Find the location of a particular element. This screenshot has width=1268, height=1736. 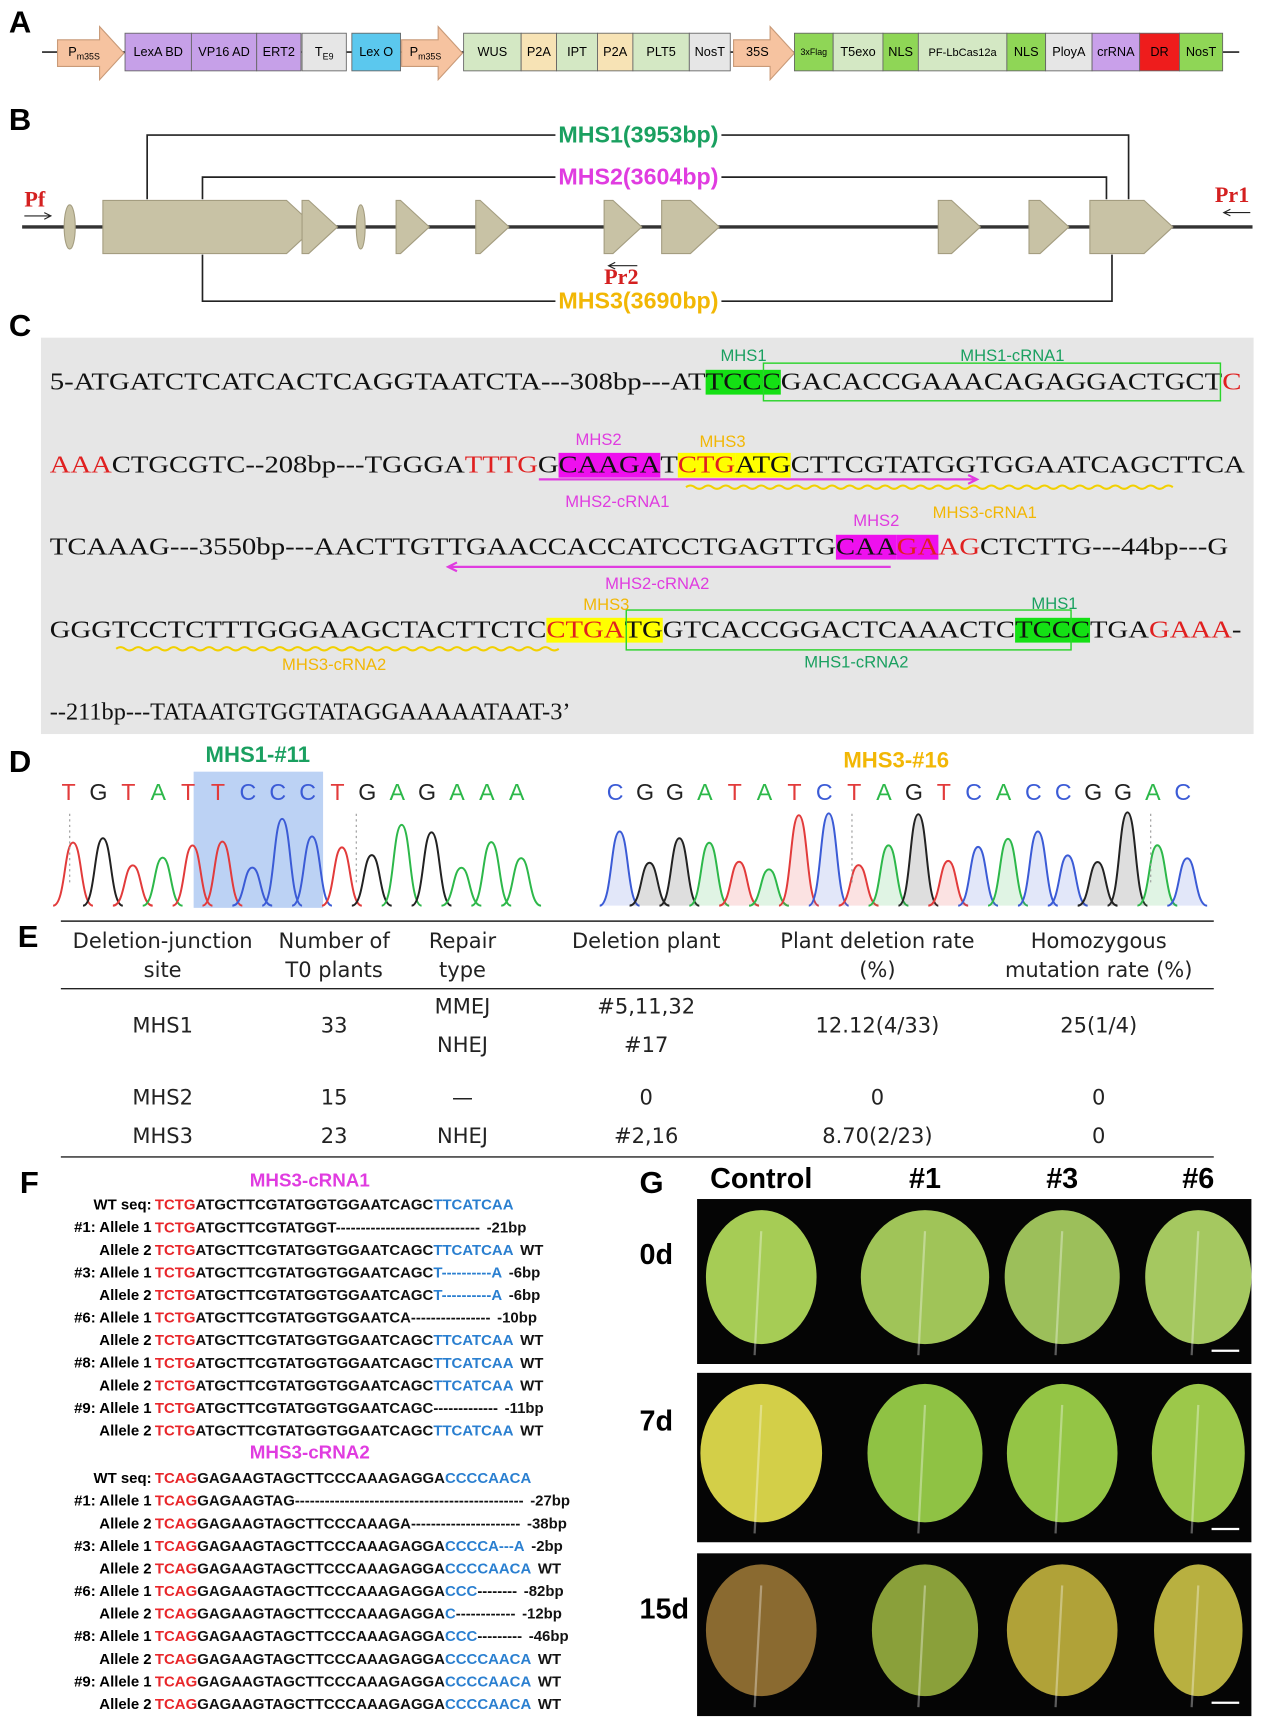

sequence-segment: AG is located at coordinates (959, 547).